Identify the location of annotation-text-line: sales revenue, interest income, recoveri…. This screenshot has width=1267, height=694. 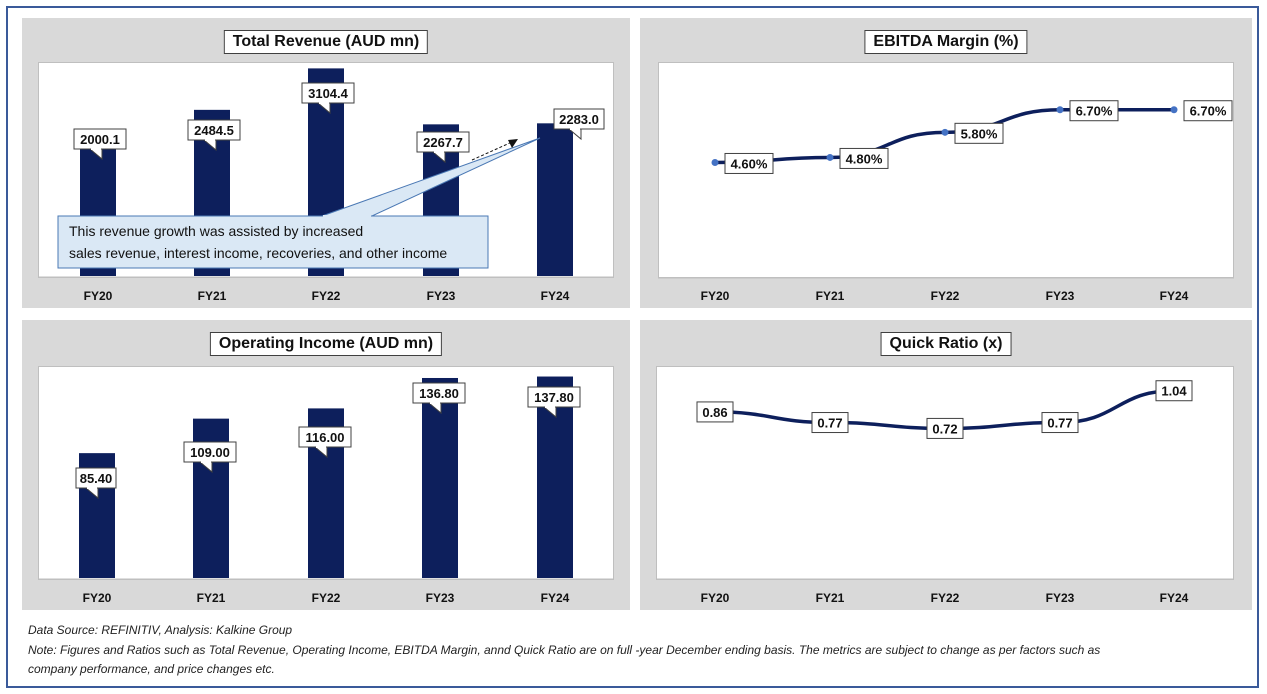
(258, 253).